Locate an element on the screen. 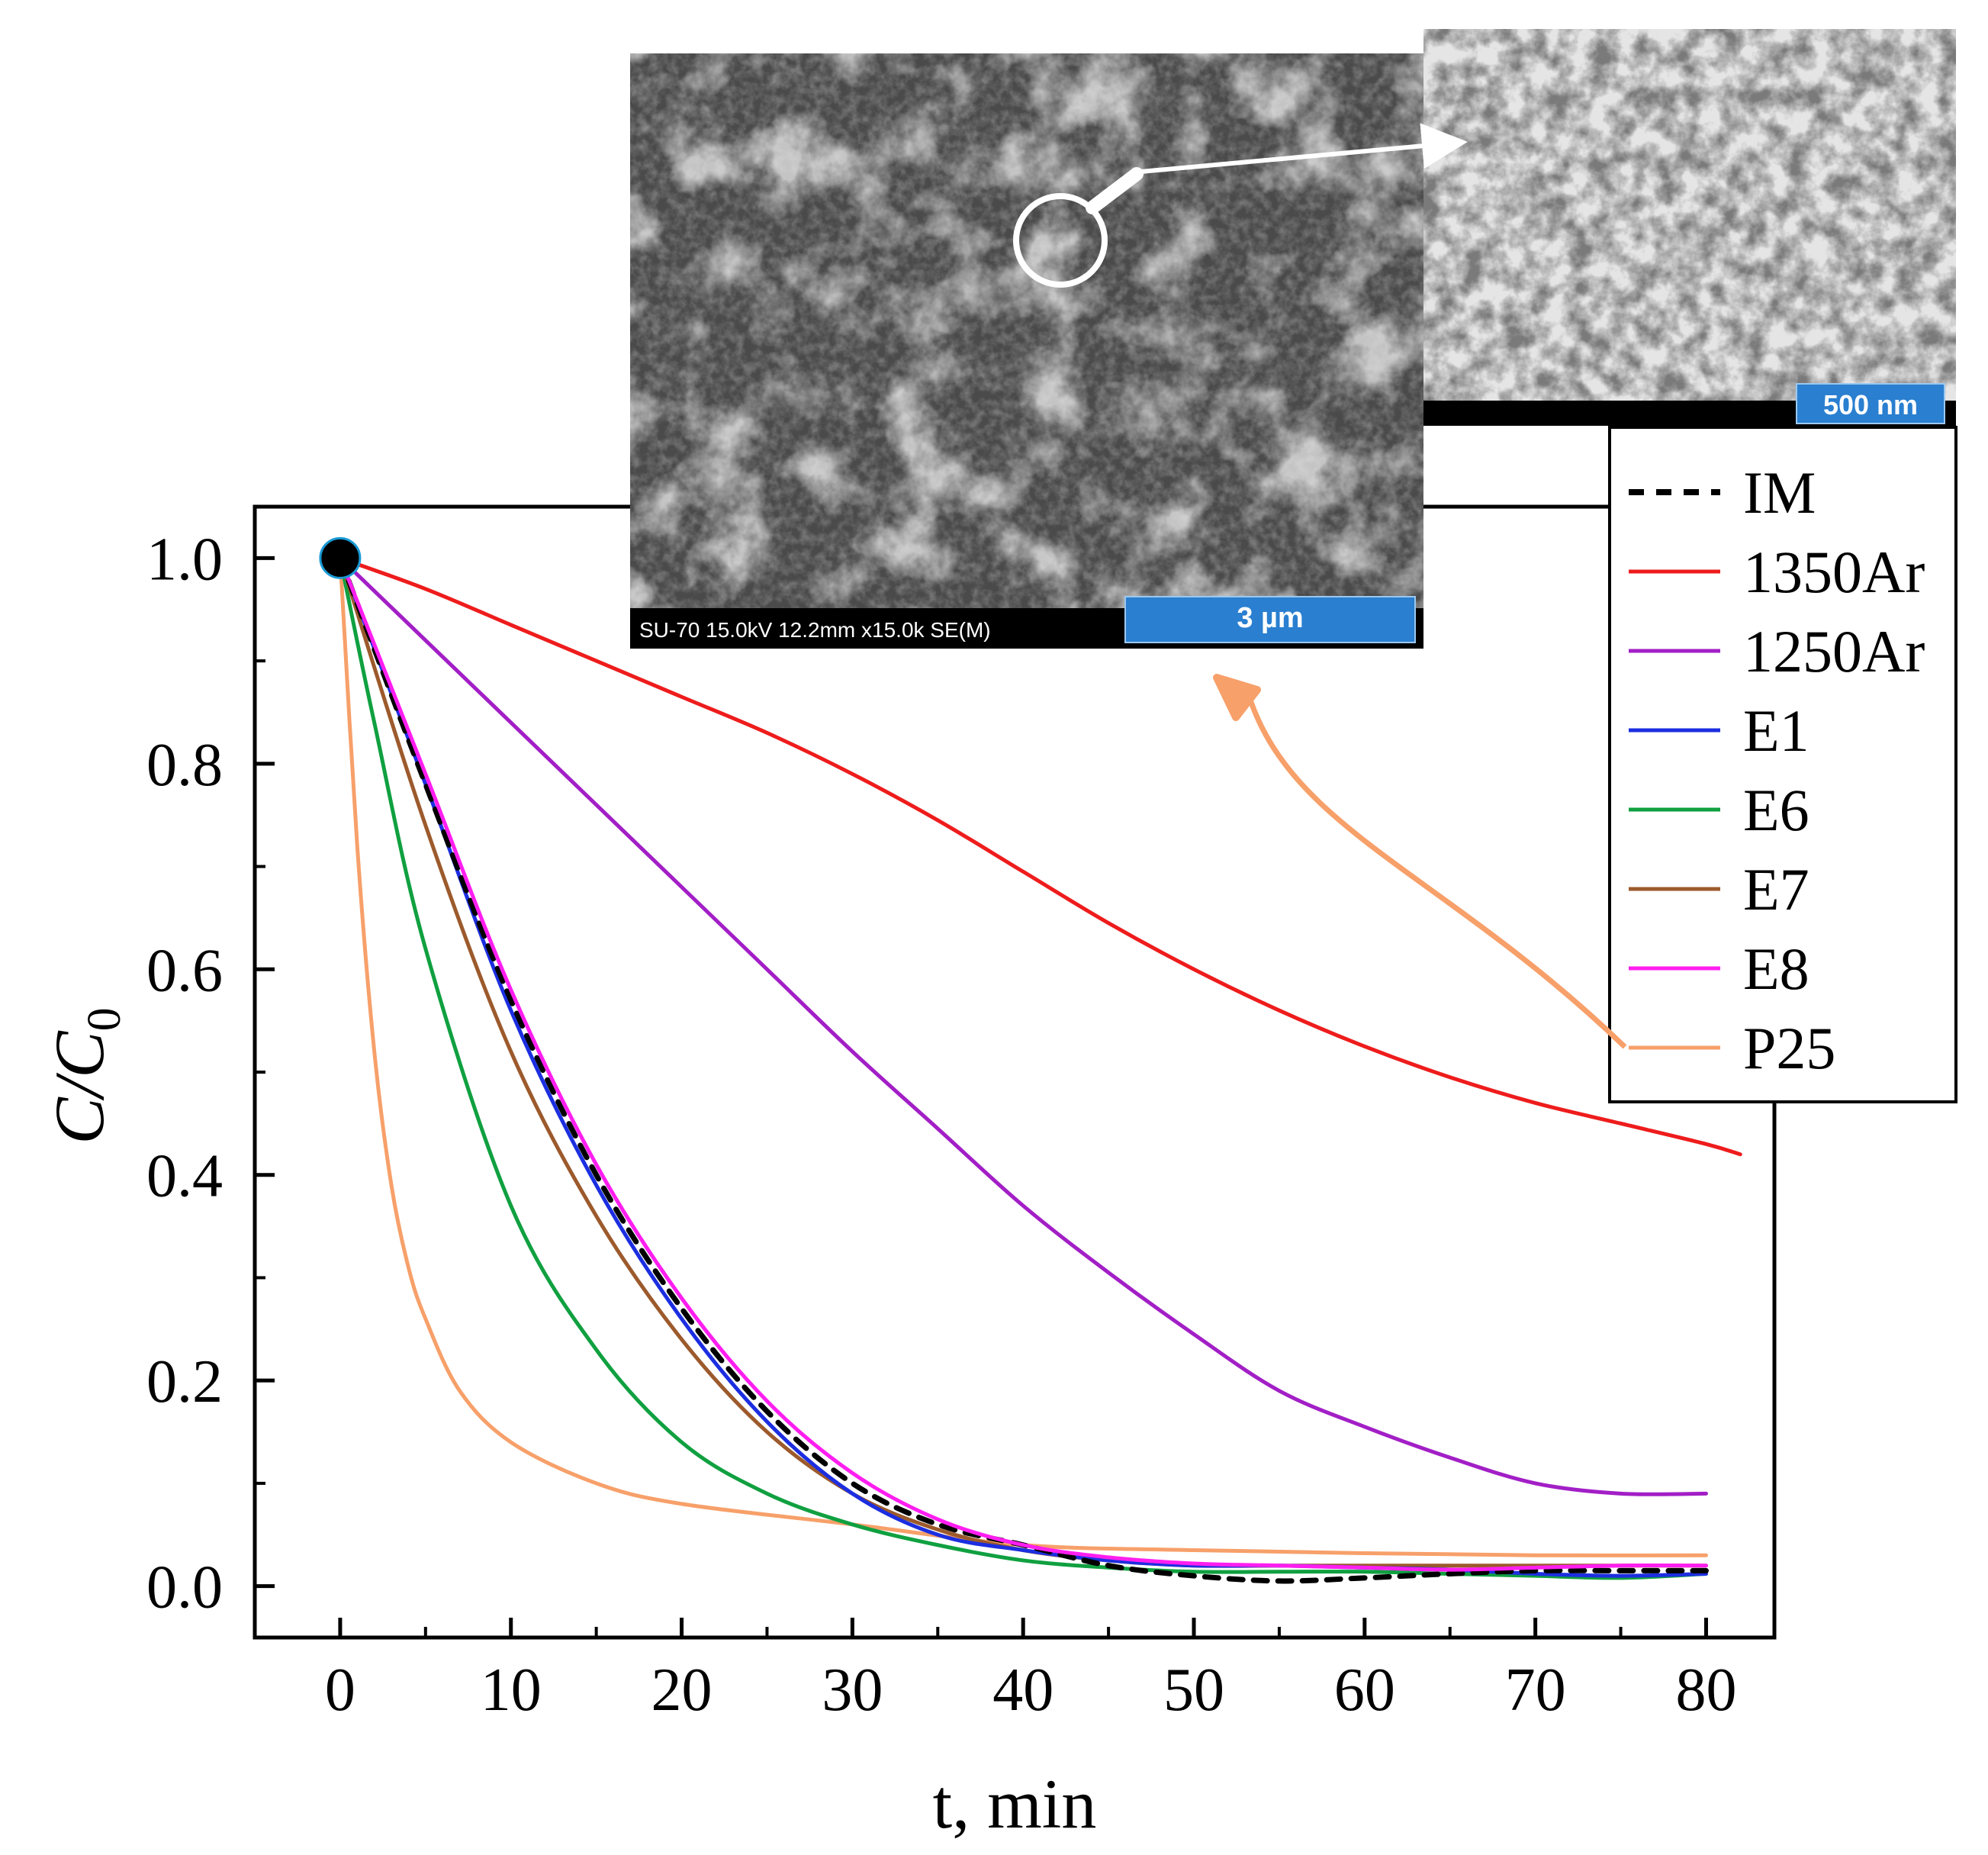 Image resolution: width=1988 pixels, height=1855 pixels. magnifier-circle is located at coordinates (1061, 240).